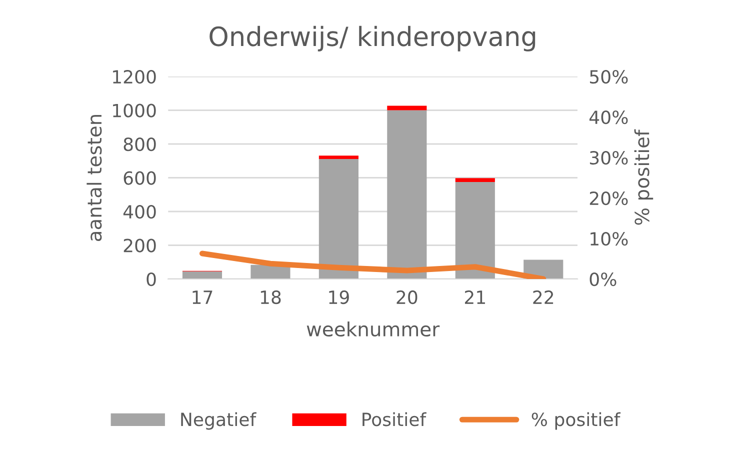  What do you see at coordinates (134, 111) in the screenshot?
I see `y-tick-label: 1000` at bounding box center [134, 111].